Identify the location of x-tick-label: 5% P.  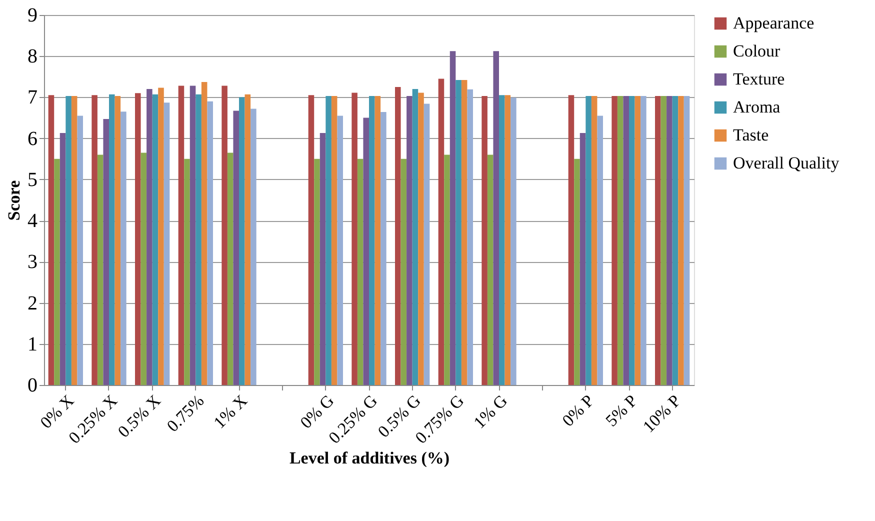
(622, 410).